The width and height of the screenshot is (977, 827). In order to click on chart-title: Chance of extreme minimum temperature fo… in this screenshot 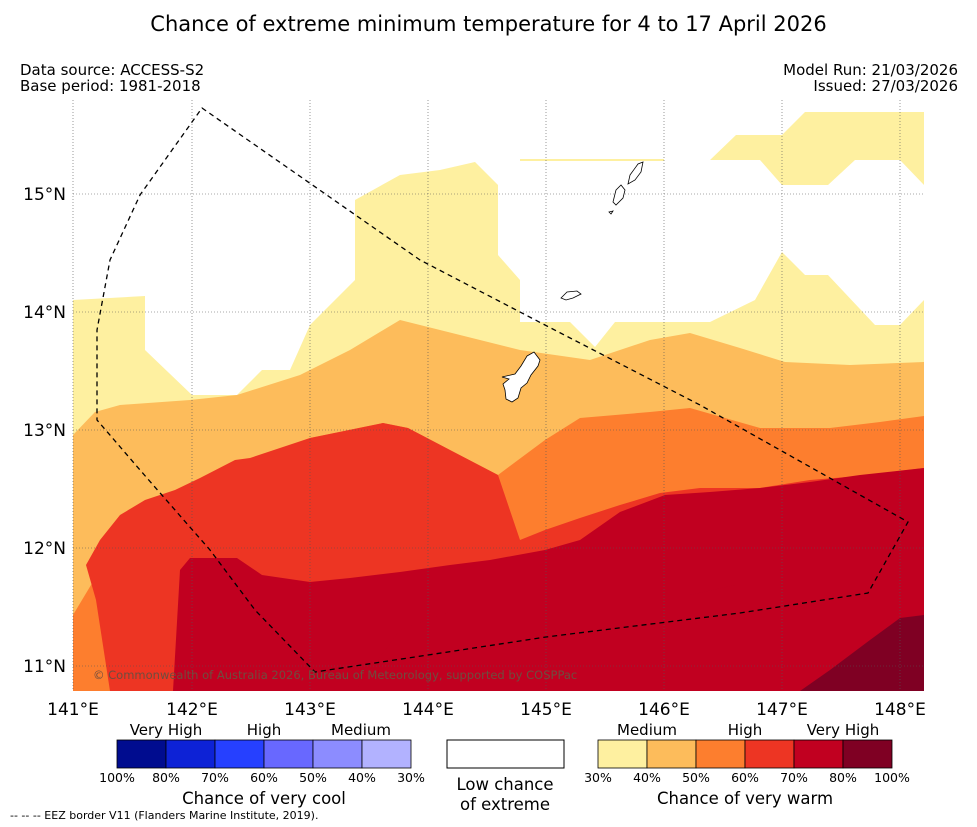, I will do `click(488, 24)`.